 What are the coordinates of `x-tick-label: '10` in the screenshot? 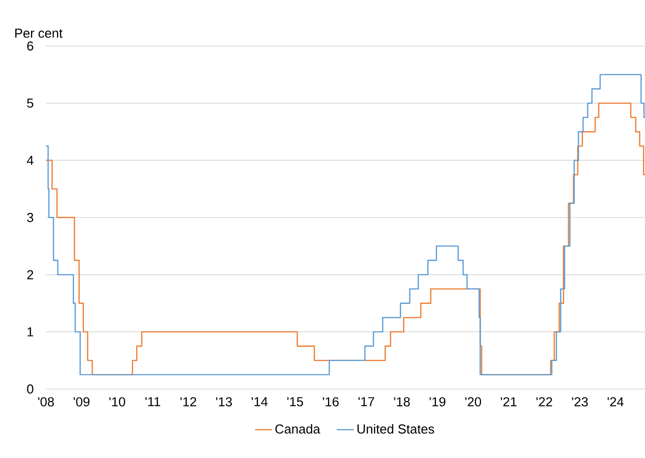 It's located at (117, 401).